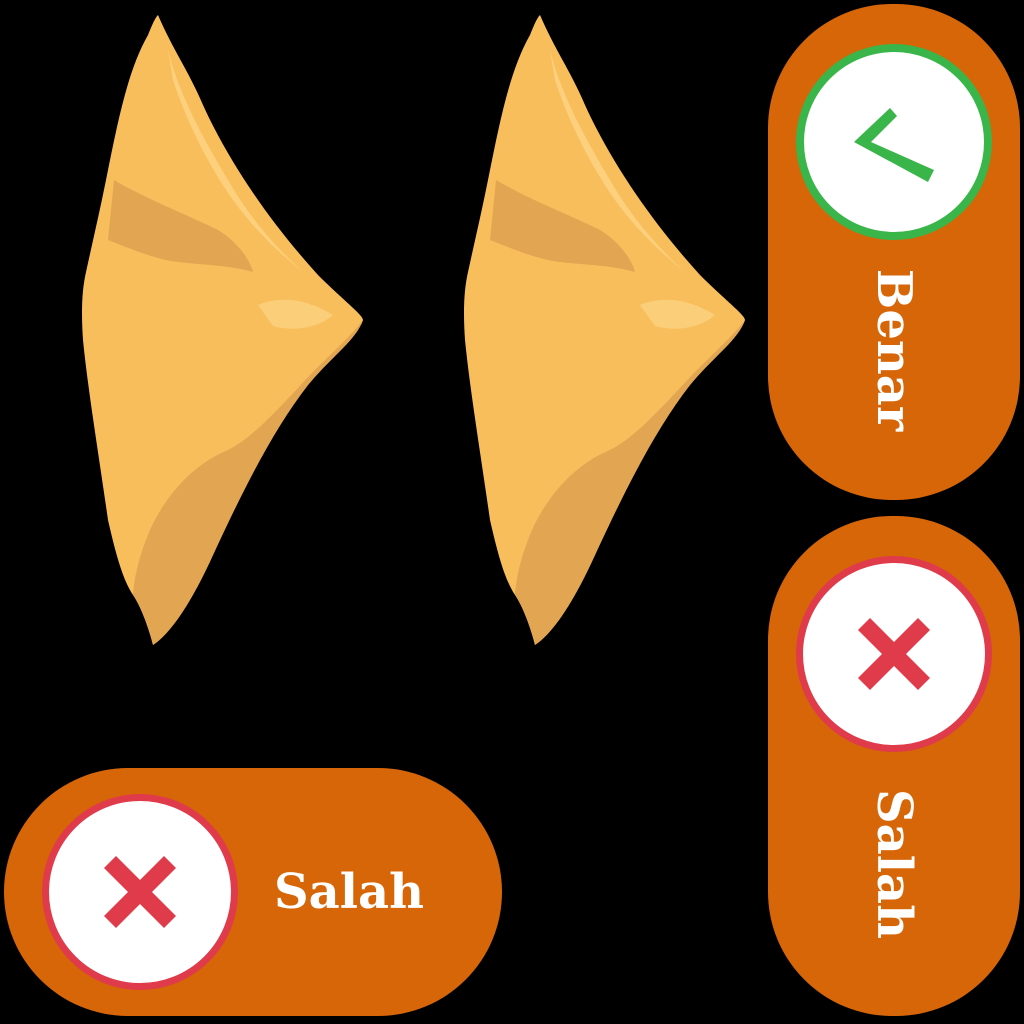 This screenshot has height=1024, width=1024. Describe the element at coordinates (894, 766) in the screenshot. I see `salah-button-vertical: Salah` at that location.